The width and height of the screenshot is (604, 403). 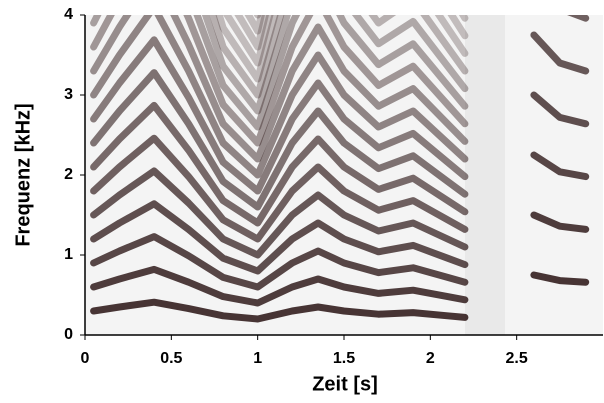 I want to click on y-tick-label: 4, so click(x=68, y=14).